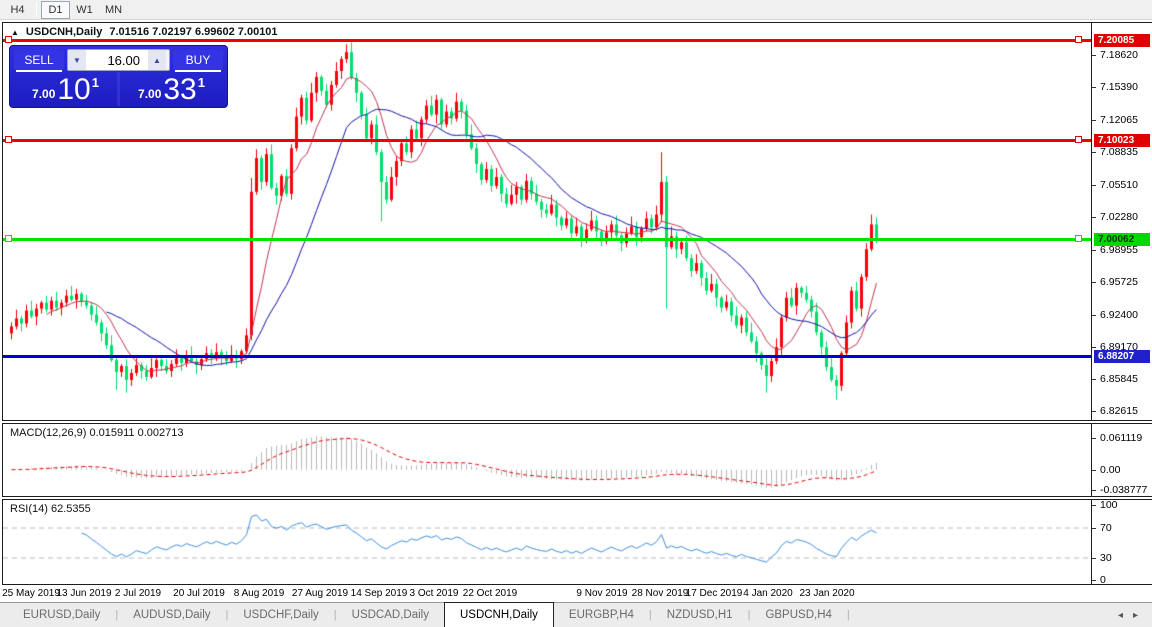 This screenshot has height=627, width=1152. What do you see at coordinates (1120, 615) in the screenshot?
I see `tab-scroll-left-button: ◂` at bounding box center [1120, 615].